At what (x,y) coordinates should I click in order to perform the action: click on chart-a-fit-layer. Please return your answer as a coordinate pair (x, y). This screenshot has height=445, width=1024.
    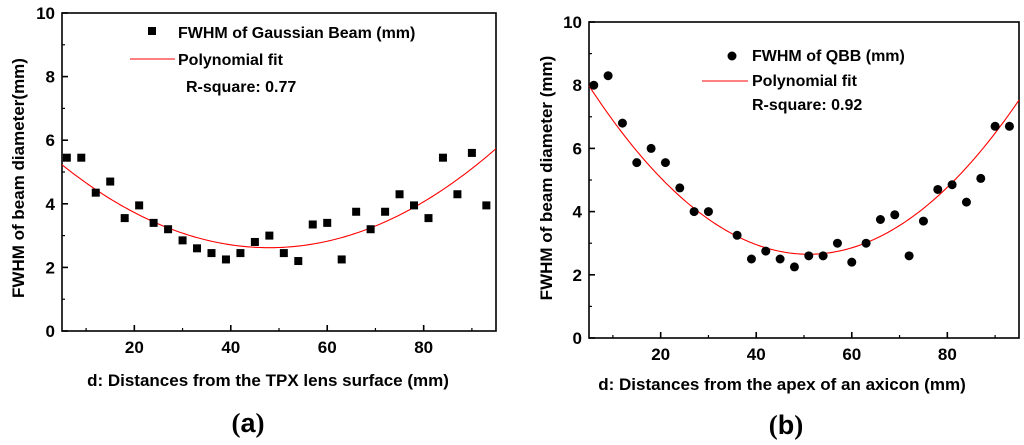
    Looking at the image, I should click on (279, 198).